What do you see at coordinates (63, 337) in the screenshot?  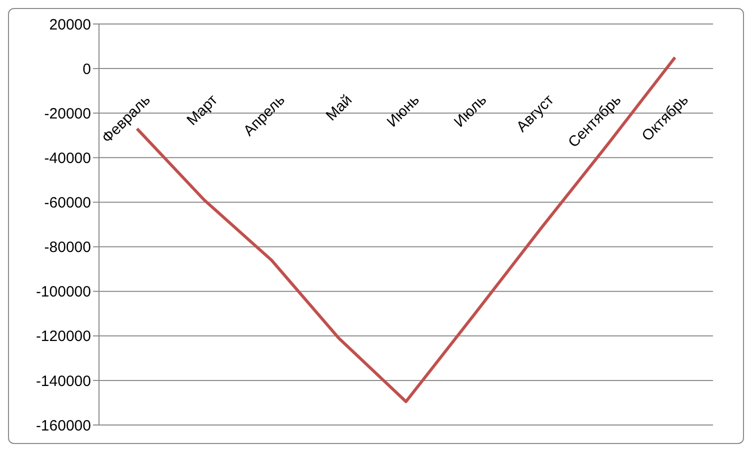 I see `y-tick-label: -120000` at bounding box center [63, 337].